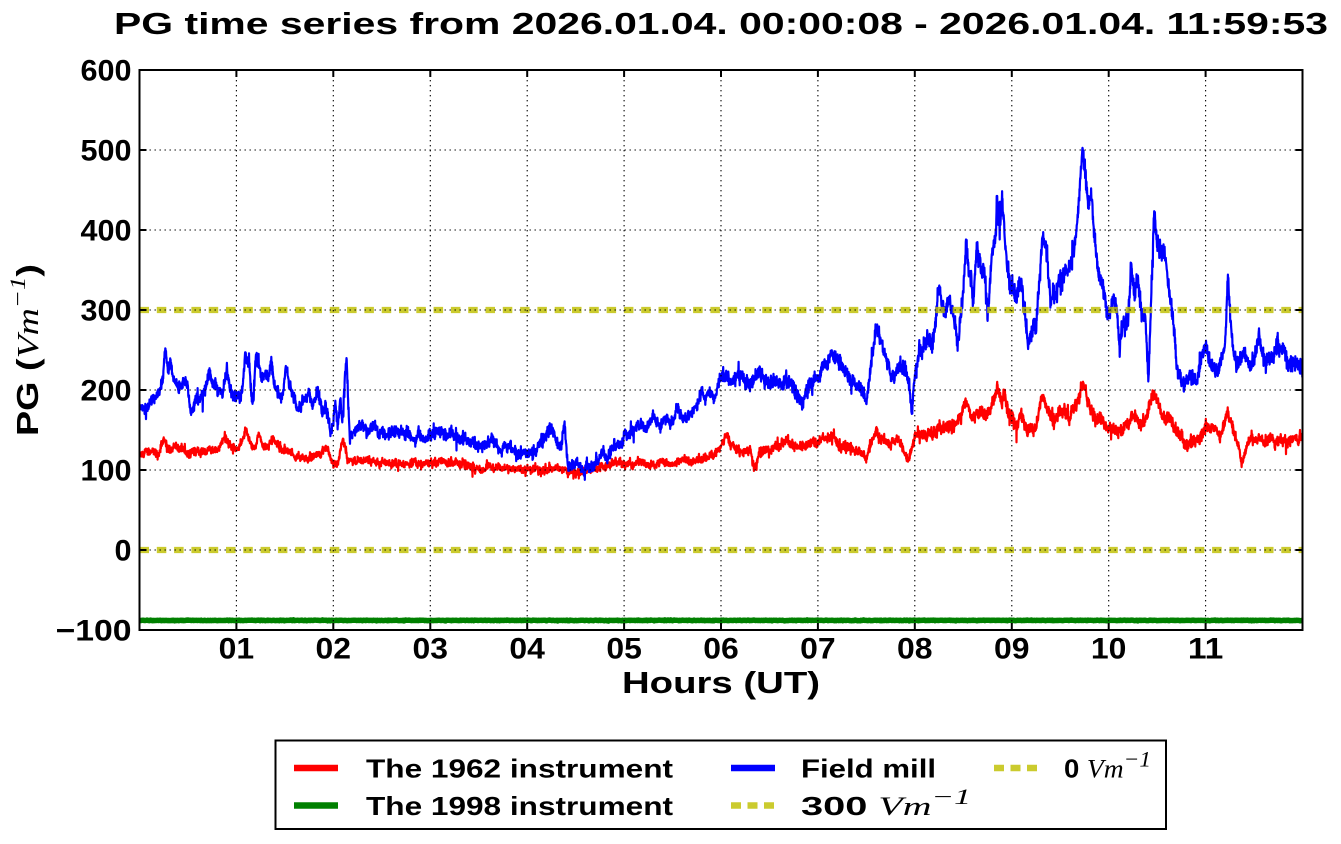  What do you see at coordinates (527, 649) in the screenshot?
I see `svg-text: 04` at bounding box center [527, 649].